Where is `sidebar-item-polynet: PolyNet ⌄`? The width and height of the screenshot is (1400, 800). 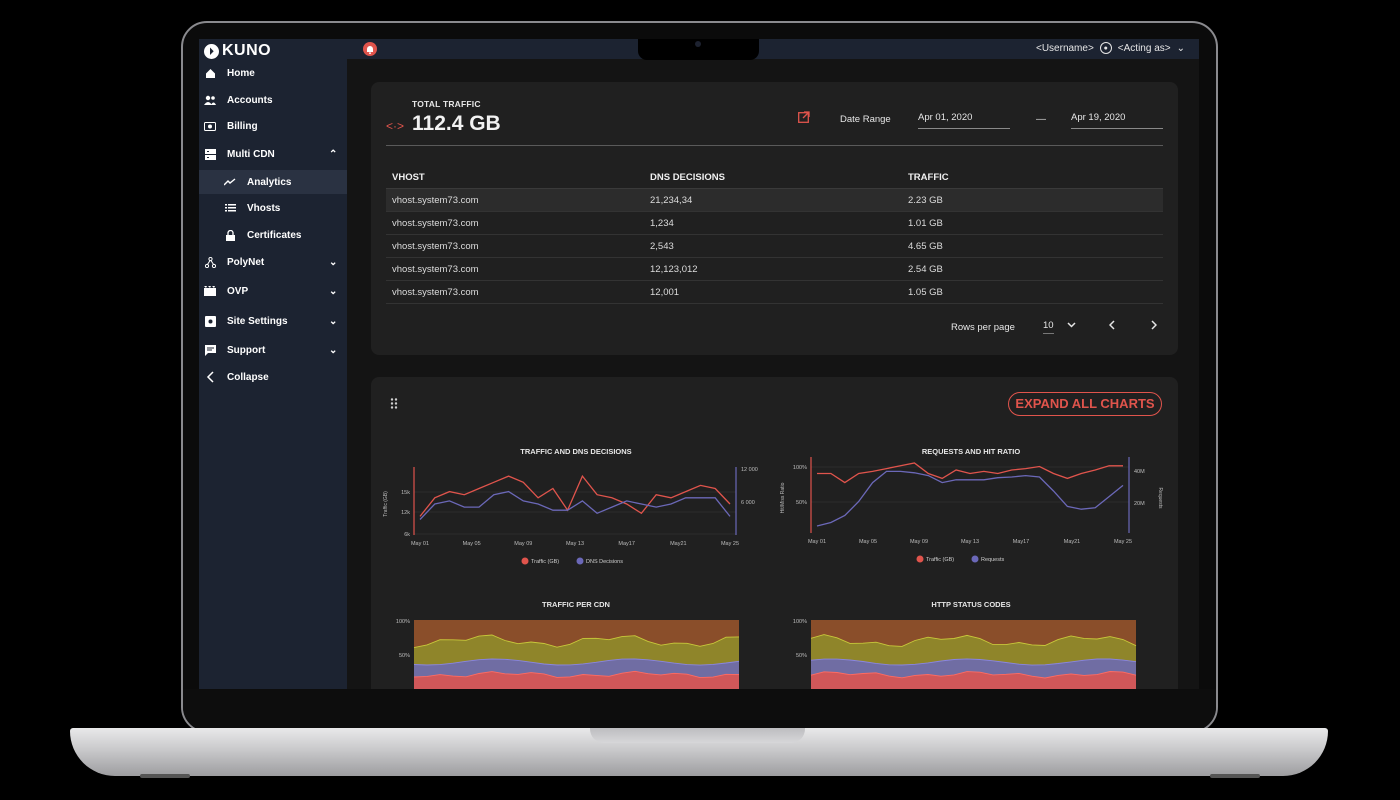 sidebar-item-polynet: PolyNet ⌄ is located at coordinates (273, 262).